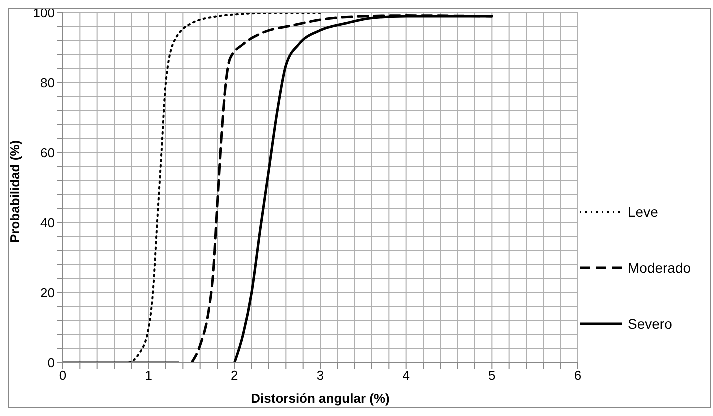  Describe the element at coordinates (47, 293) in the screenshot. I see `y-tick-label: 20` at that location.